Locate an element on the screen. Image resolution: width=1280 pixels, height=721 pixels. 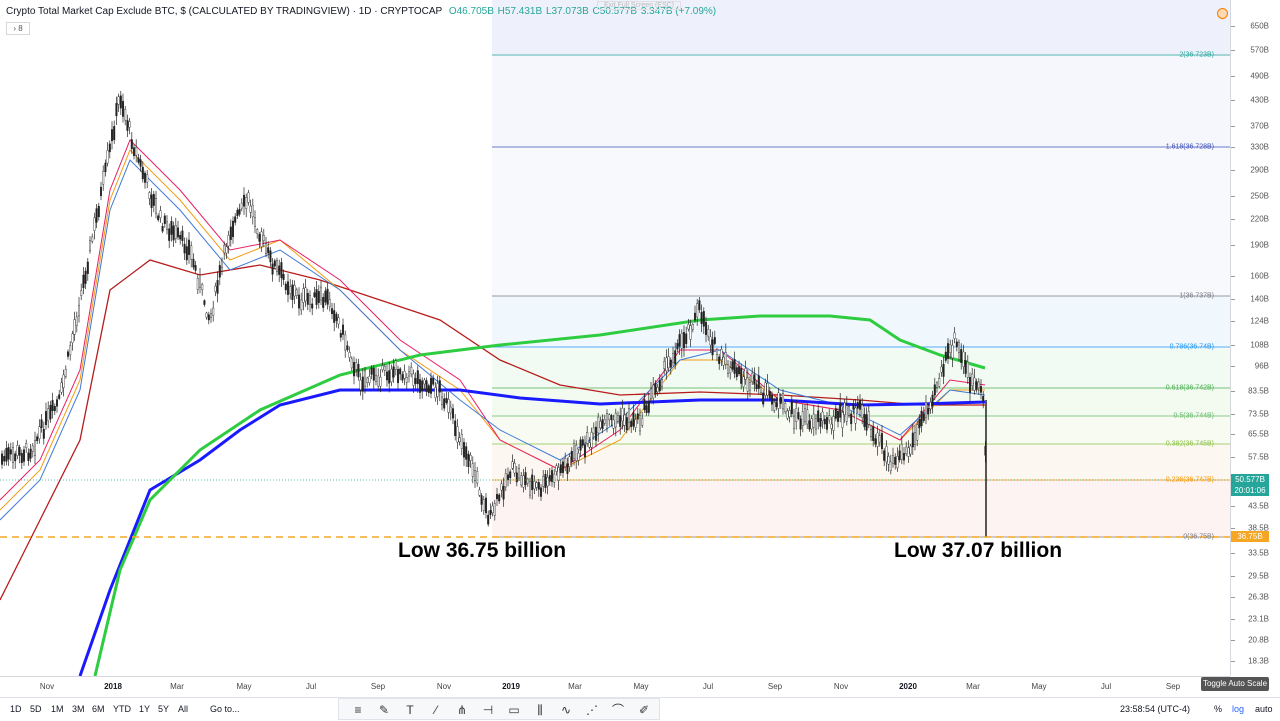
brush-icon: ✐ is located at coordinates (644, 710).